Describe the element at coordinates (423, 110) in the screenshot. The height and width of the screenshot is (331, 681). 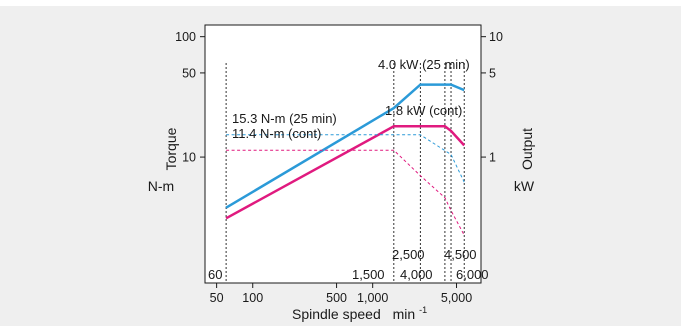
I see `annotation-output-cont: 1.8 kW (cont)` at that location.